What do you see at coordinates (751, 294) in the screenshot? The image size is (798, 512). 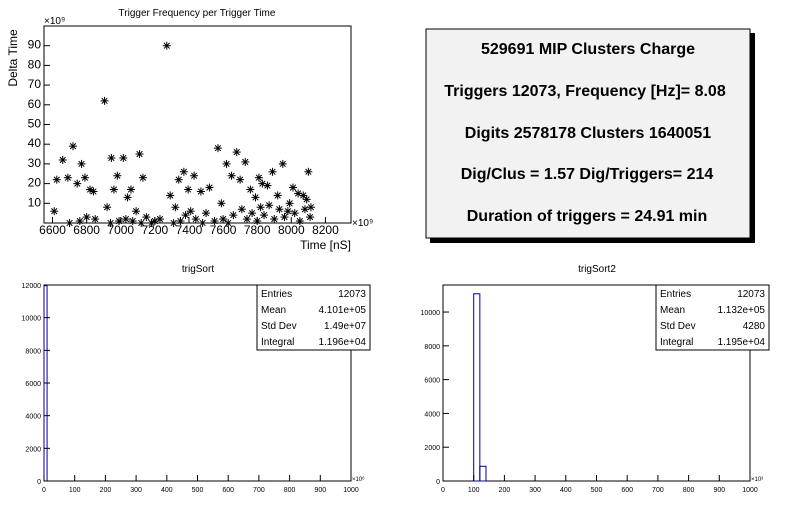 I see `trigsort2-stat-value-entries: 12073` at bounding box center [751, 294].